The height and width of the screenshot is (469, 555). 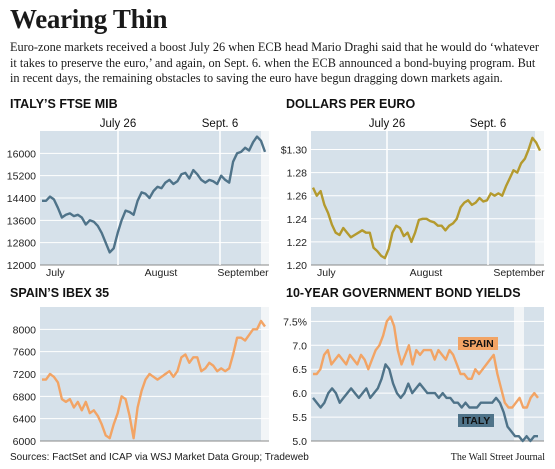 I want to click on chart-3-ytick: 7600, so click(x=25, y=353).